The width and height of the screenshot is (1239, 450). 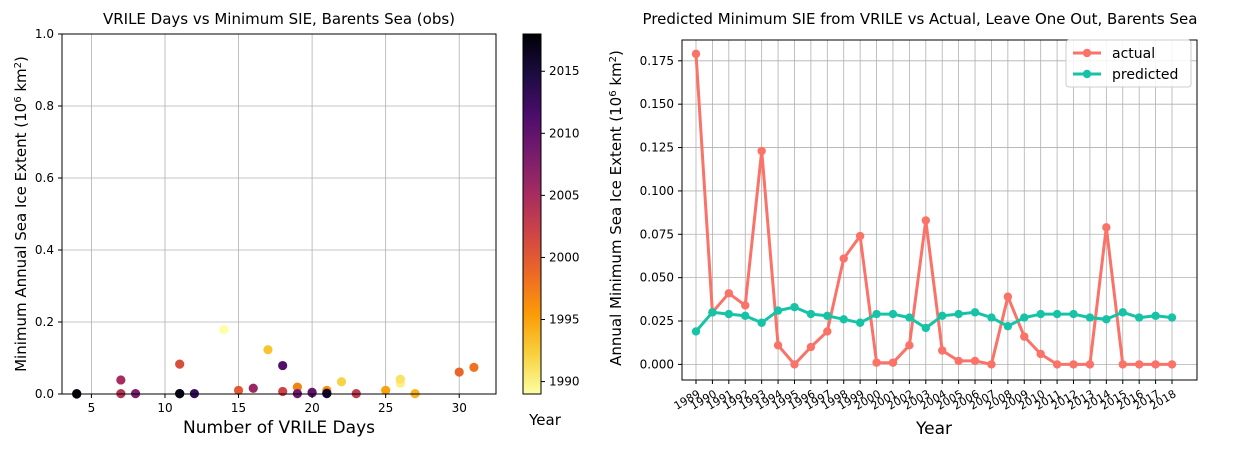 I want to click on legend: actual predicted, so click(x=1128, y=63).